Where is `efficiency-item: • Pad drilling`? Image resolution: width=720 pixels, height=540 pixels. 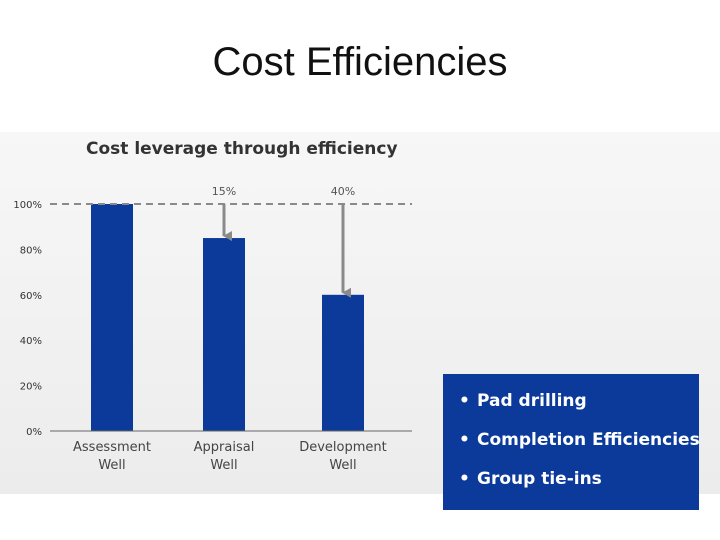 efficiency-item: • Pad drilling is located at coordinates (579, 405).